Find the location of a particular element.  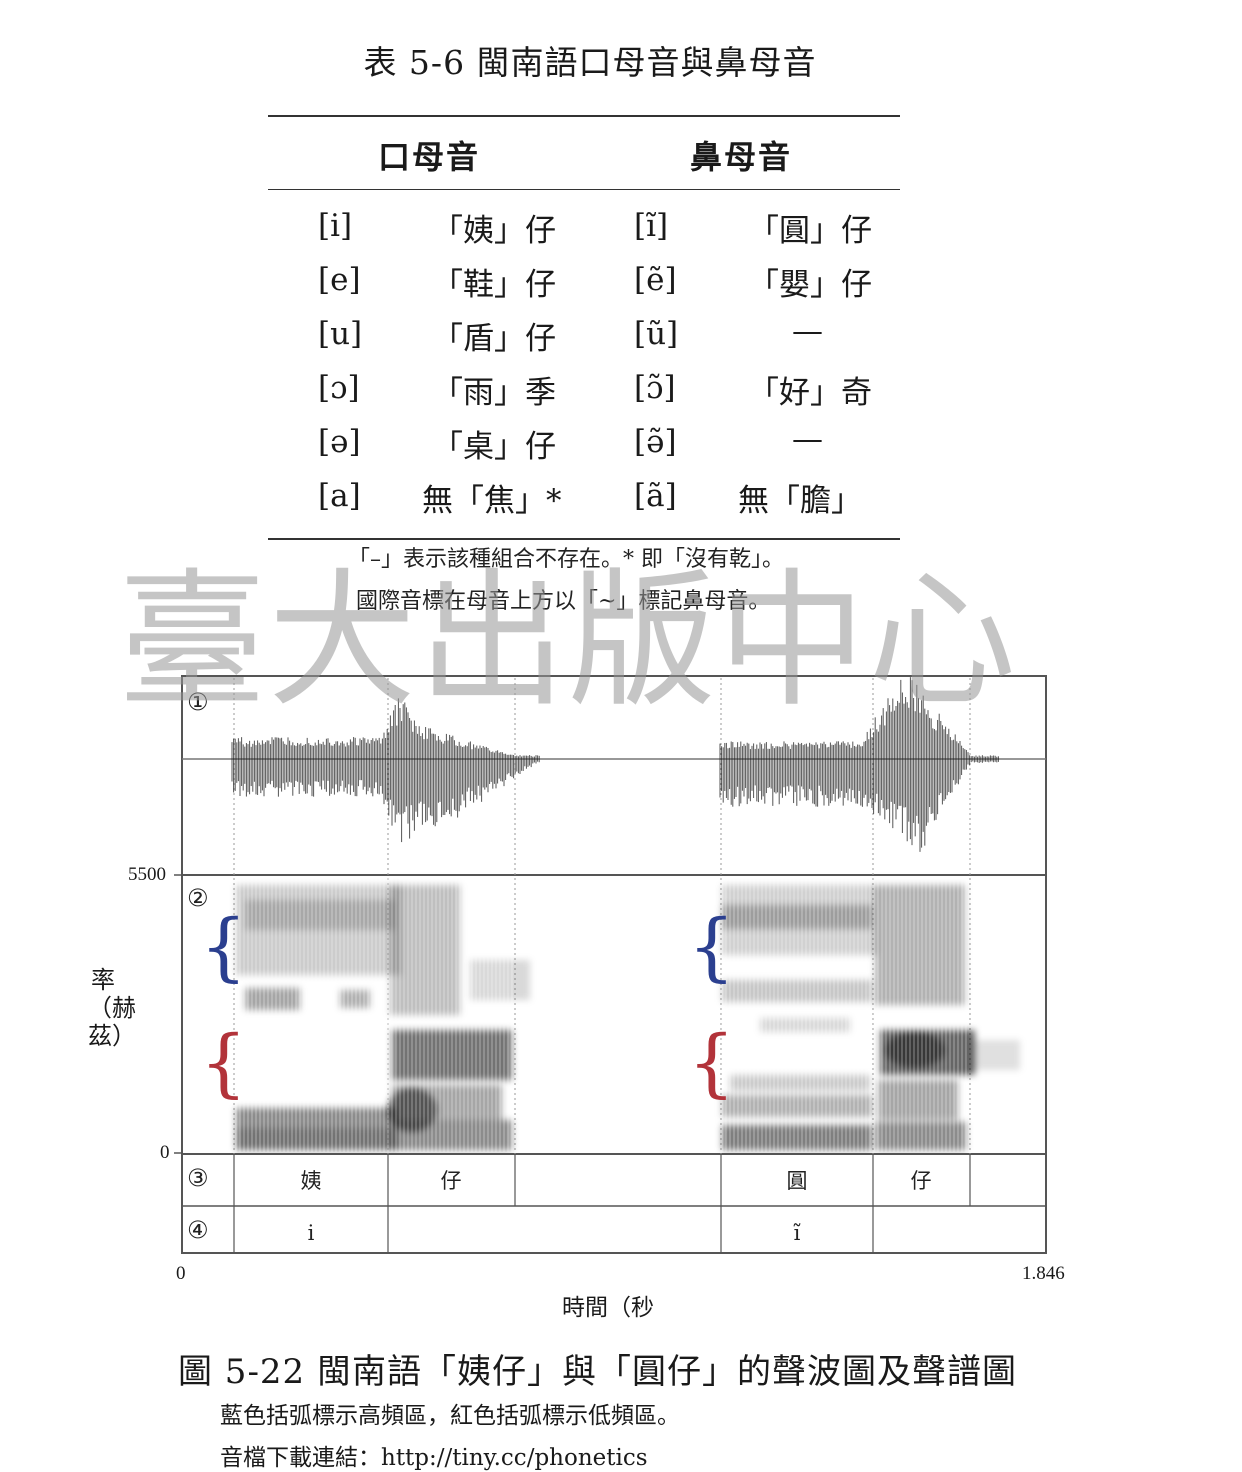

panel-number: ② is located at coordinates (198, 898).